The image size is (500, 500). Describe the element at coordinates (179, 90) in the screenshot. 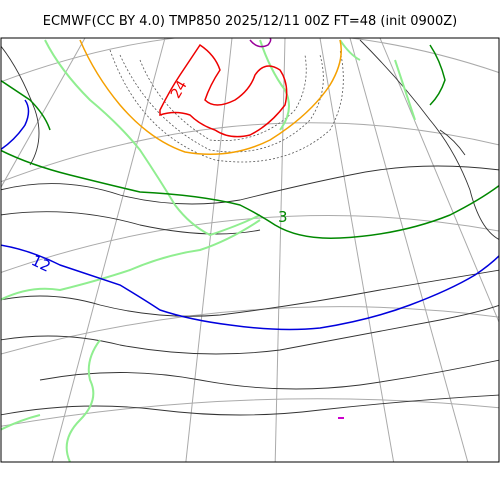

I see `contour-label-warm: 24` at that location.